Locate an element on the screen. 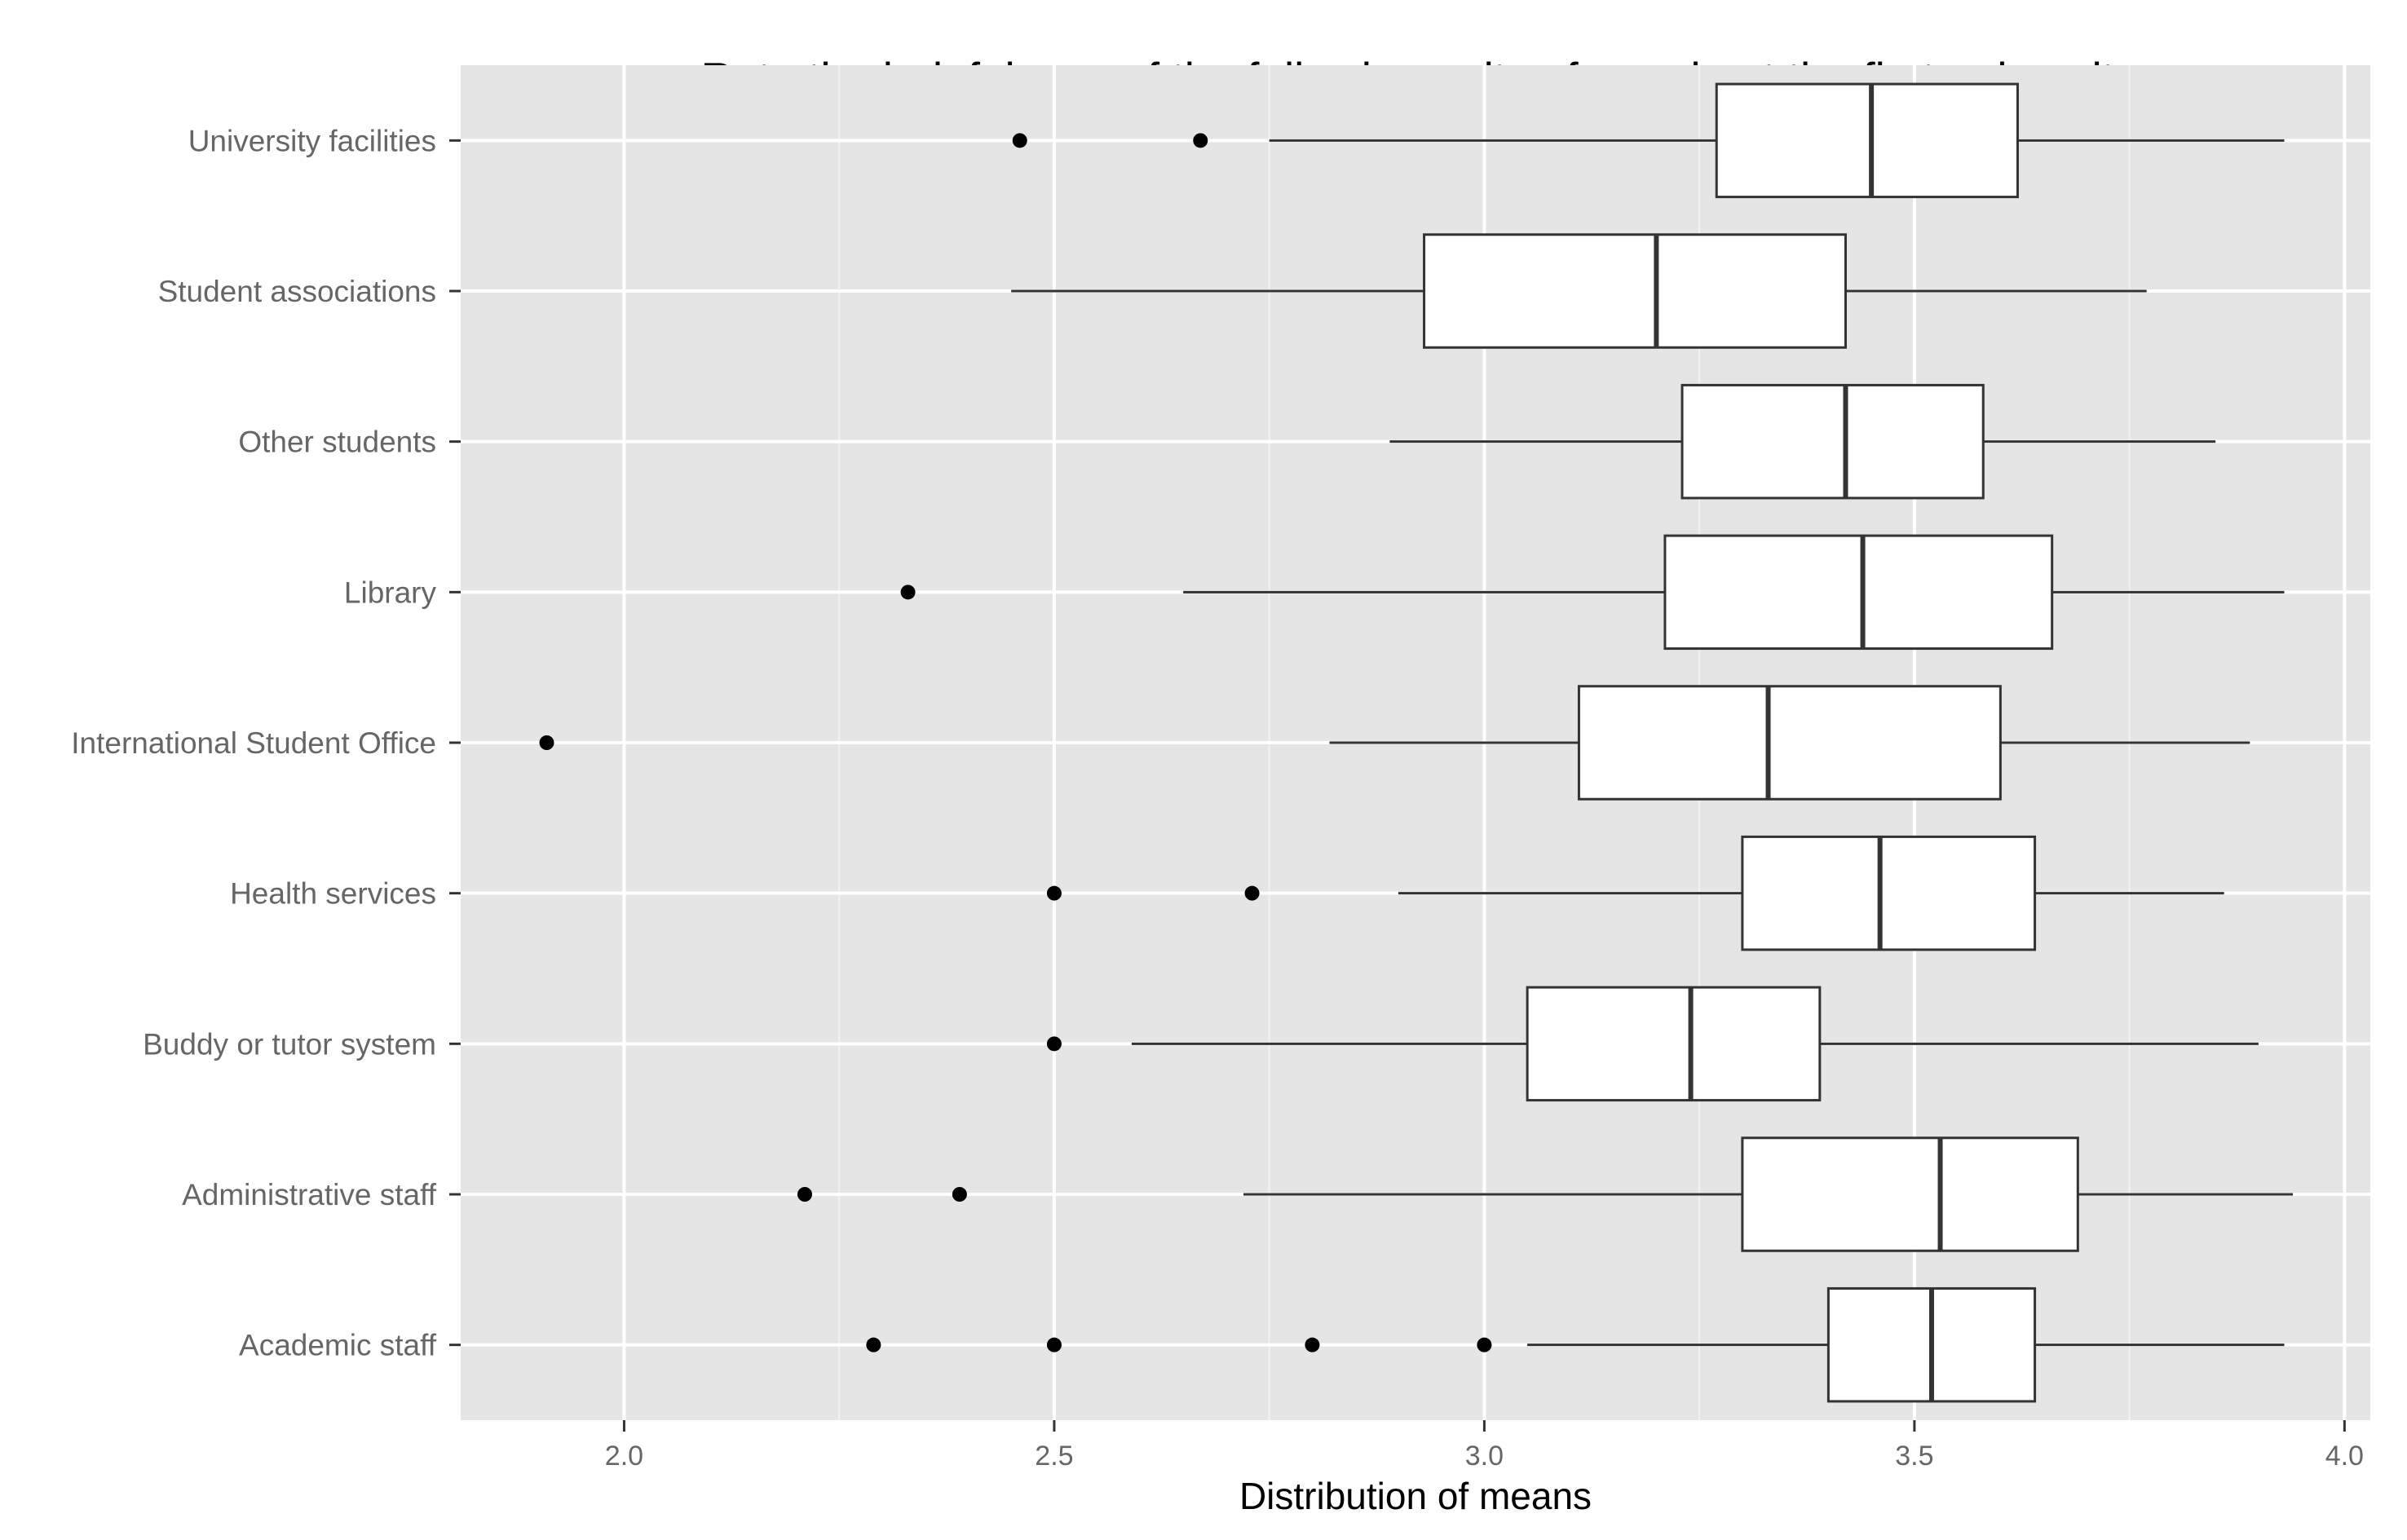  x-tick-label: 2.5 is located at coordinates (1054, 1457).